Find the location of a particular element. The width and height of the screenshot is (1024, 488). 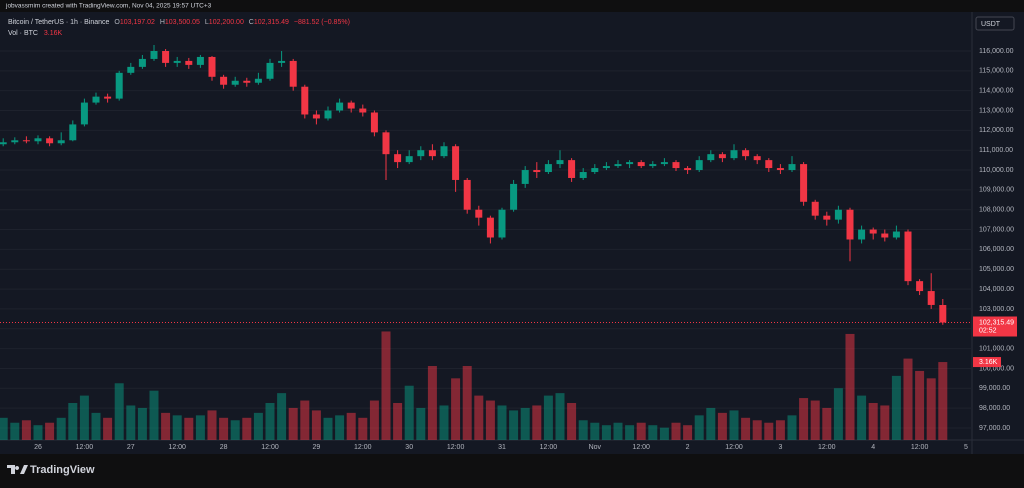

close-value: 102,315.49 is located at coordinates (271, 22).